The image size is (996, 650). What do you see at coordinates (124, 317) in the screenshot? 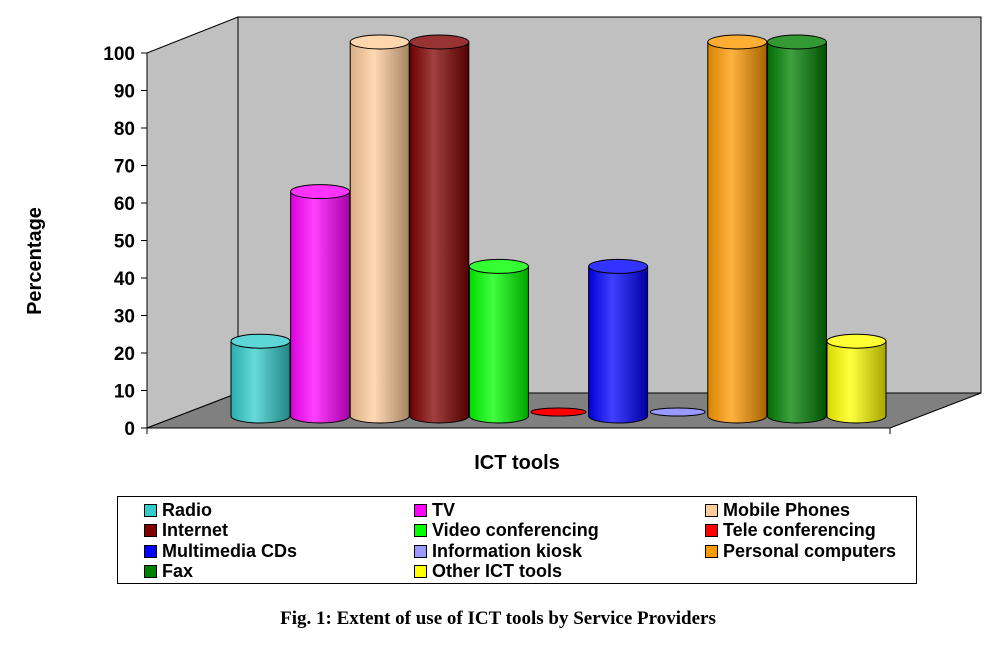
I see `y-tick-label: 30` at bounding box center [124, 317].